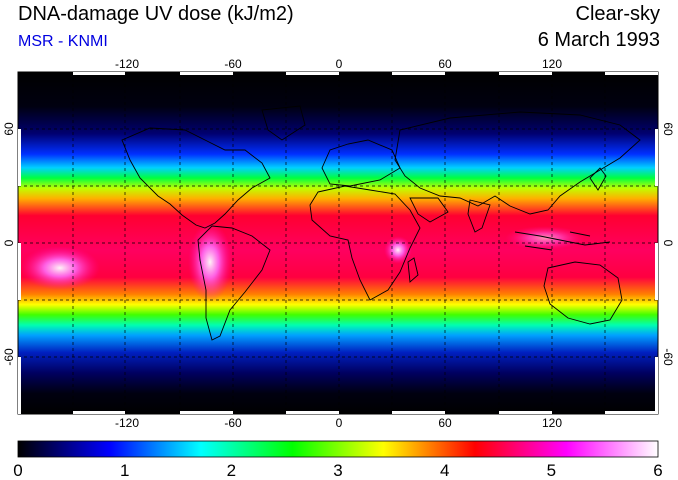 Image resolution: width=678 pixels, height=480 pixels. Describe the element at coordinates (63, 41) in the screenshot. I see `source-label: MSR - KNMI` at that location.